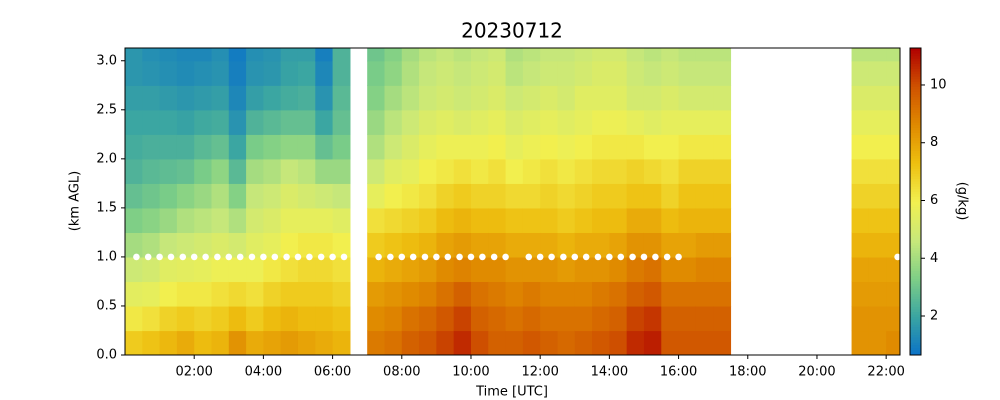 This screenshot has height=400, width=1000. I want to click on x-tick-label: 16:00, so click(678, 372).